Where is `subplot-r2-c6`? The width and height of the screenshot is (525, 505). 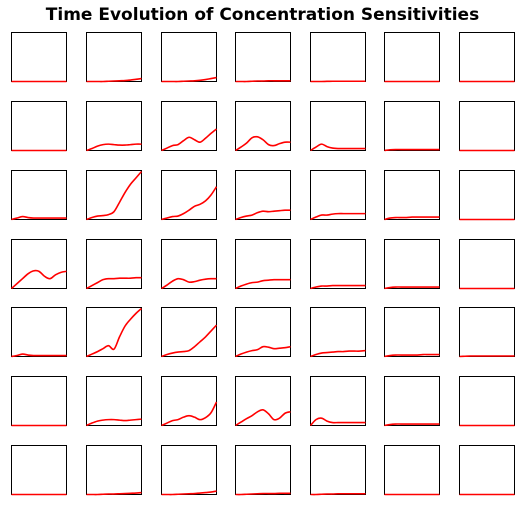 subplot-r2-c6 is located at coordinates (412, 126).